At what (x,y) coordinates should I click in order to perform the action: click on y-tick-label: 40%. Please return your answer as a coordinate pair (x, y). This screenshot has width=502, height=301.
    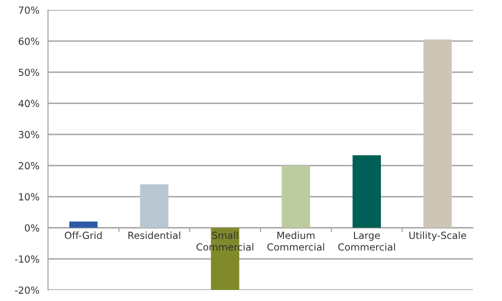
    Looking at the image, I should click on (29, 104).